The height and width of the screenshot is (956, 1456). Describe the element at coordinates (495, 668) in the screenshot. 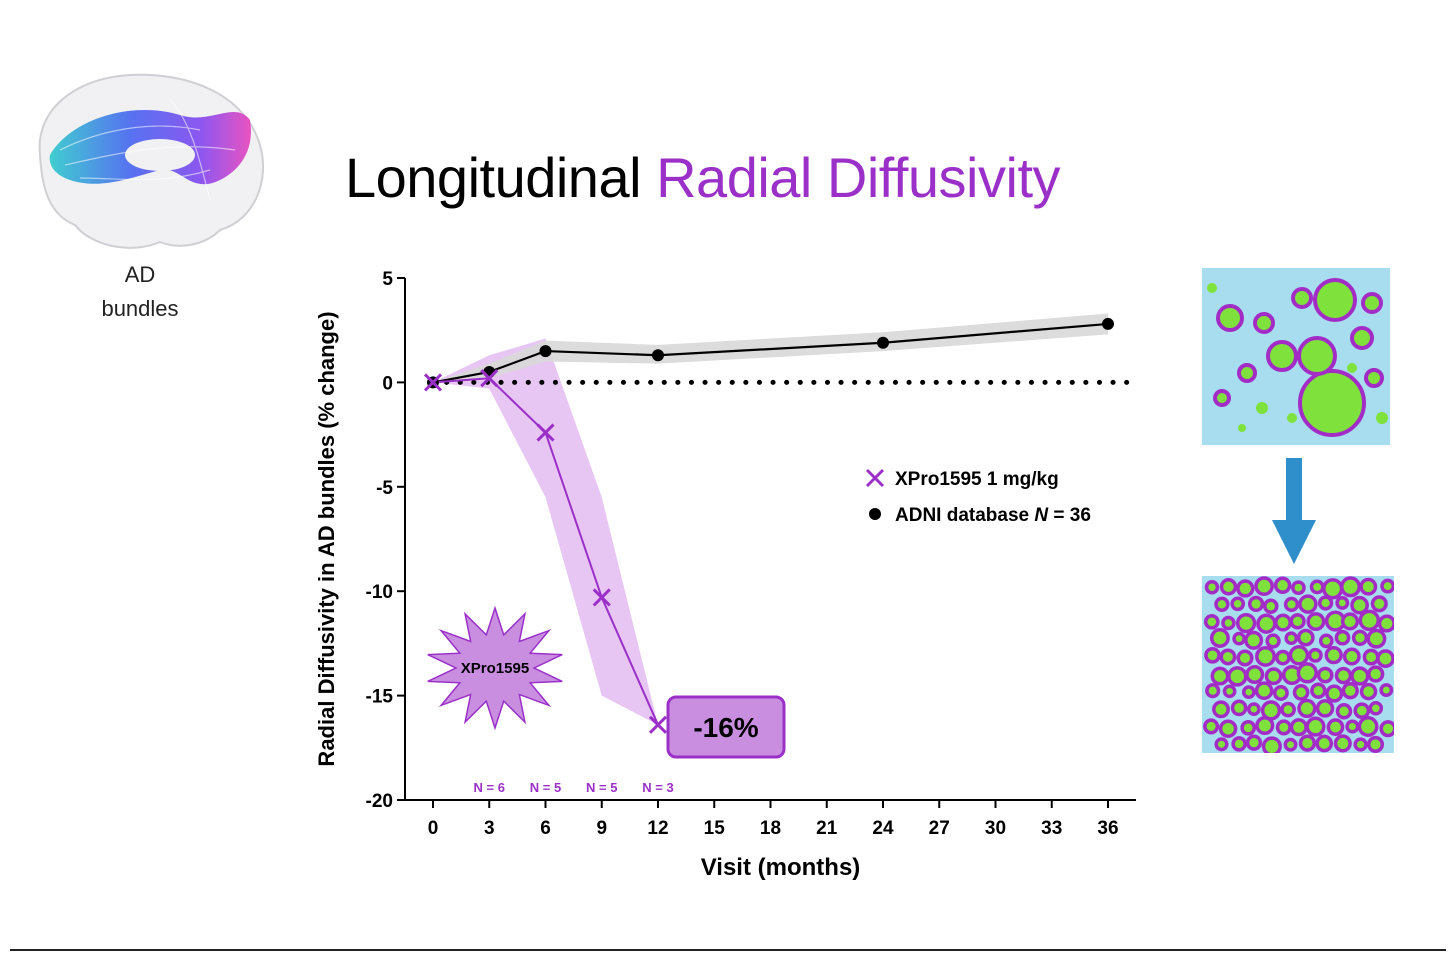

I see `starburst-label: XPro1595` at that location.